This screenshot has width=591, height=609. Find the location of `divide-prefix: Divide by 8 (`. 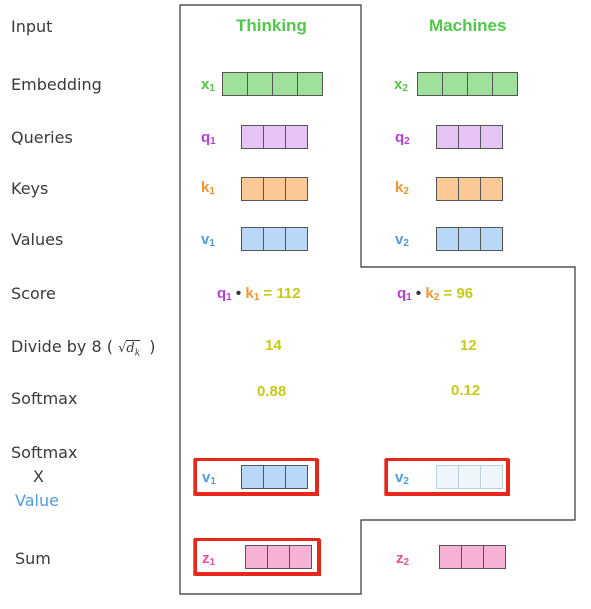

divide-prefix: Divide by 8 ( is located at coordinates (62, 346).